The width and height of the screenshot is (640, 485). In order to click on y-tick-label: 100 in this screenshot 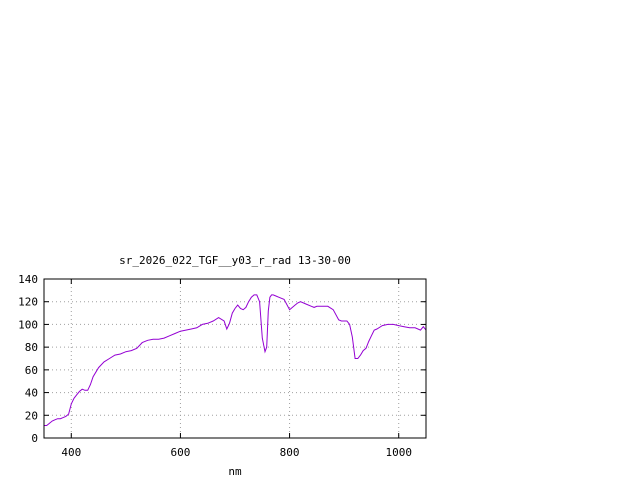, I will do `click(28, 324)`.